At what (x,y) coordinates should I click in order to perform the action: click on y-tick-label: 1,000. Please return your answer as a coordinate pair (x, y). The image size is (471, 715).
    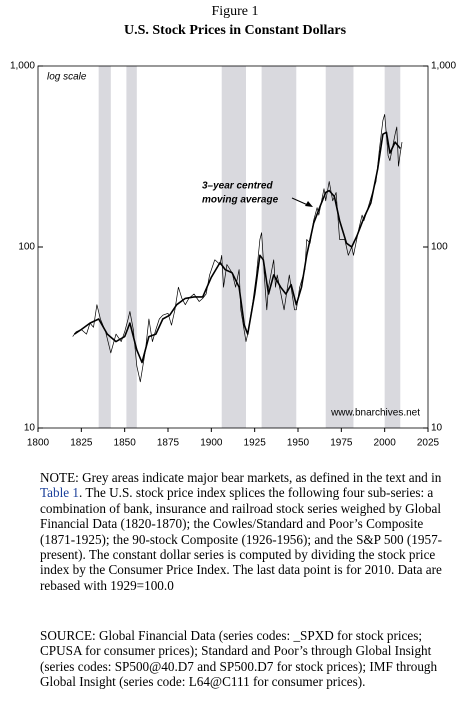
    Looking at the image, I should click on (22, 66).